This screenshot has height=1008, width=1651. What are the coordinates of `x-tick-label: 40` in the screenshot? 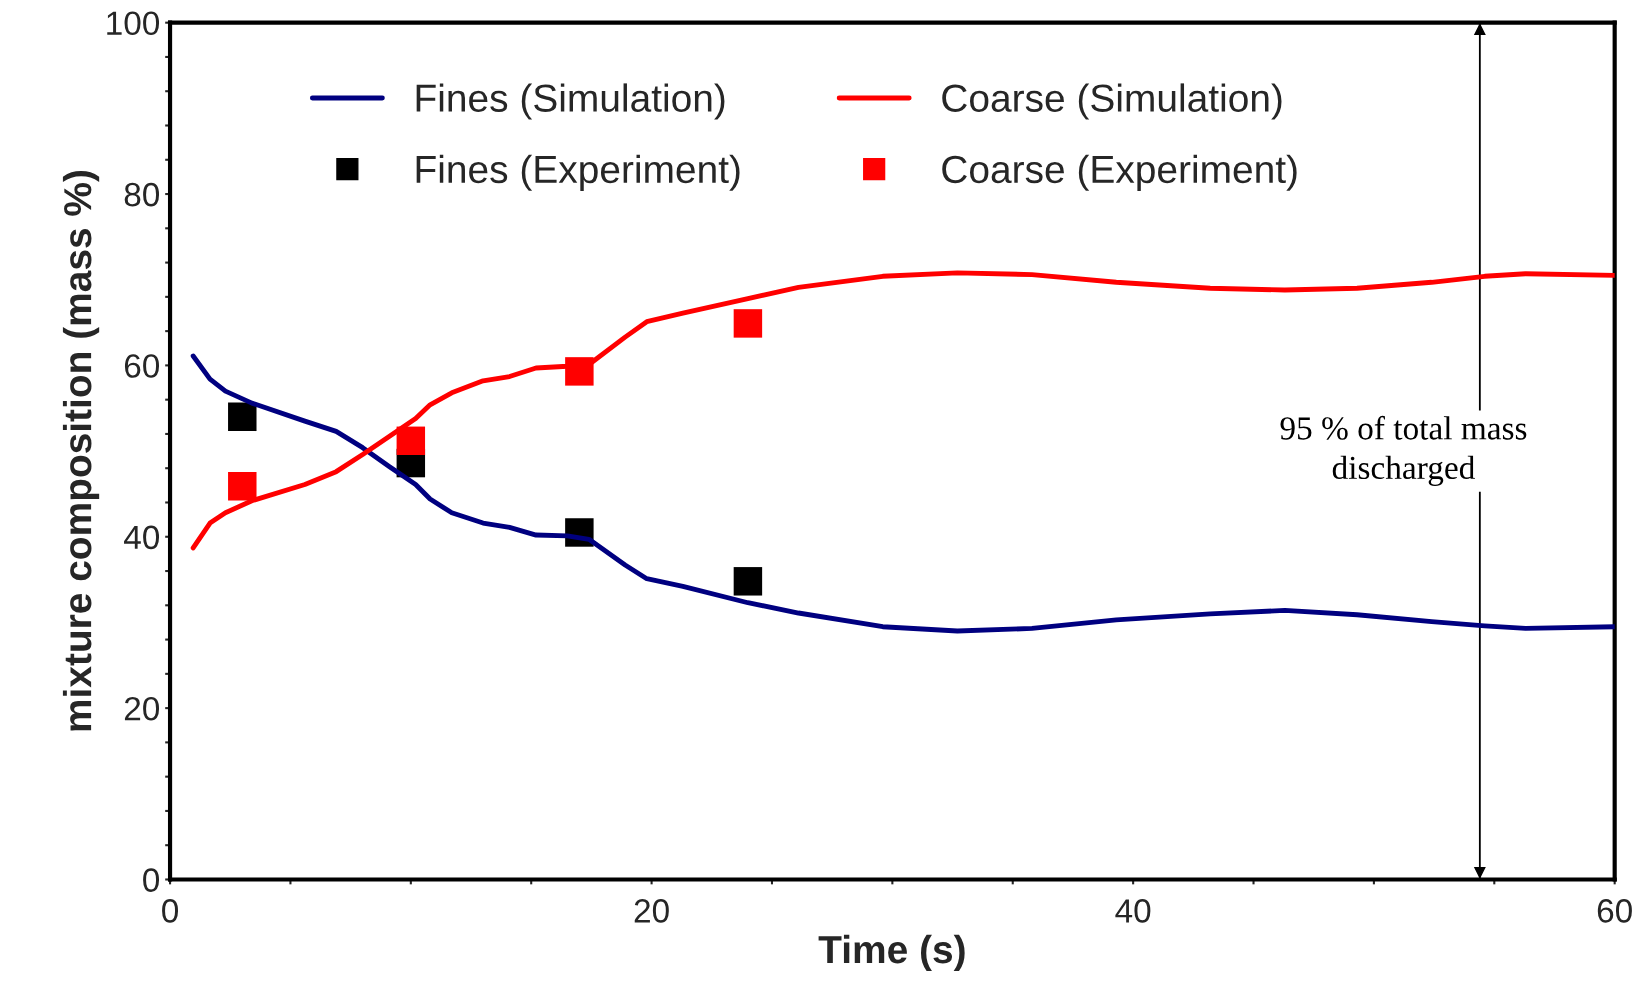 It's located at (1133, 911).